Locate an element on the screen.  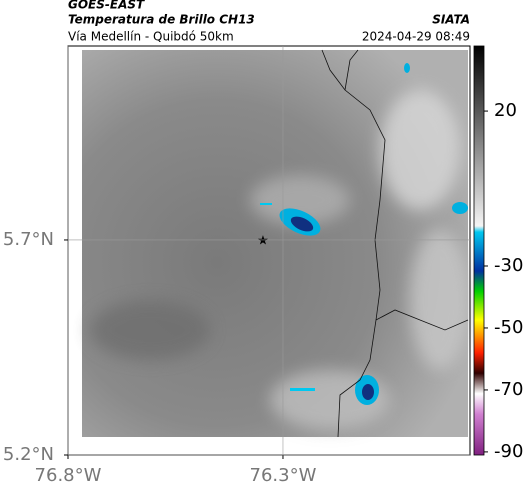
colorbar-tick-label: -30 is located at coordinates (508, 265).